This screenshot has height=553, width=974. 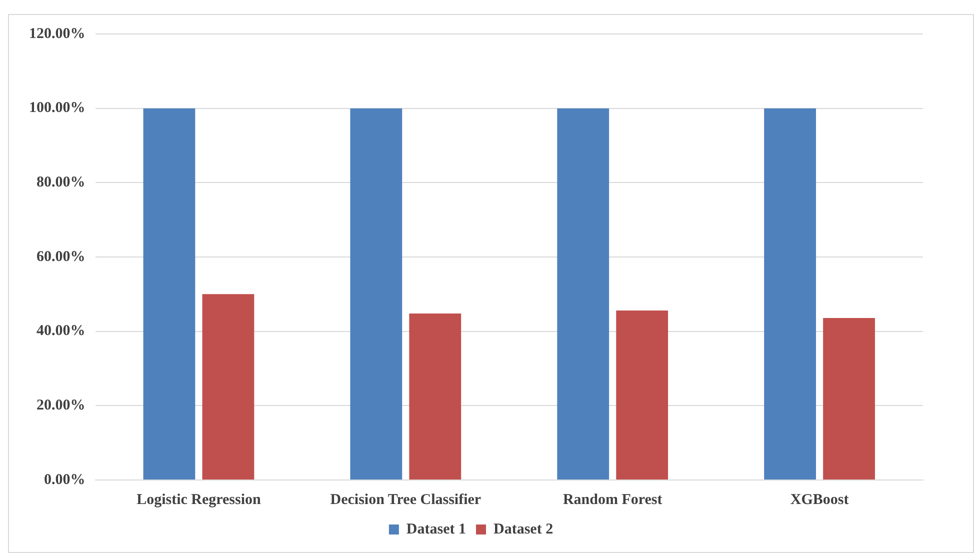 I want to click on x-tick-label: Random Forest, so click(x=612, y=500).